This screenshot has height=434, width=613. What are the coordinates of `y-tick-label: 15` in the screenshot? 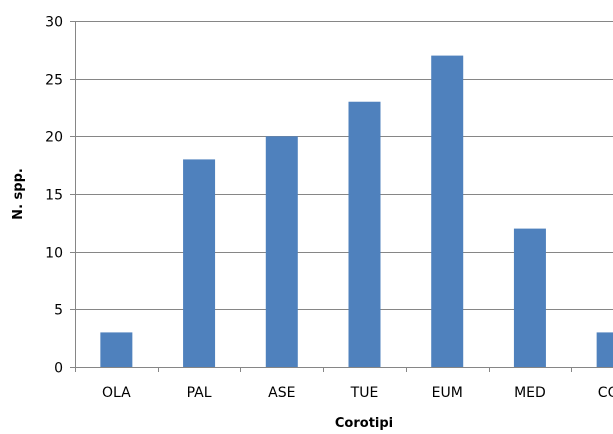 It's located at (54, 196).